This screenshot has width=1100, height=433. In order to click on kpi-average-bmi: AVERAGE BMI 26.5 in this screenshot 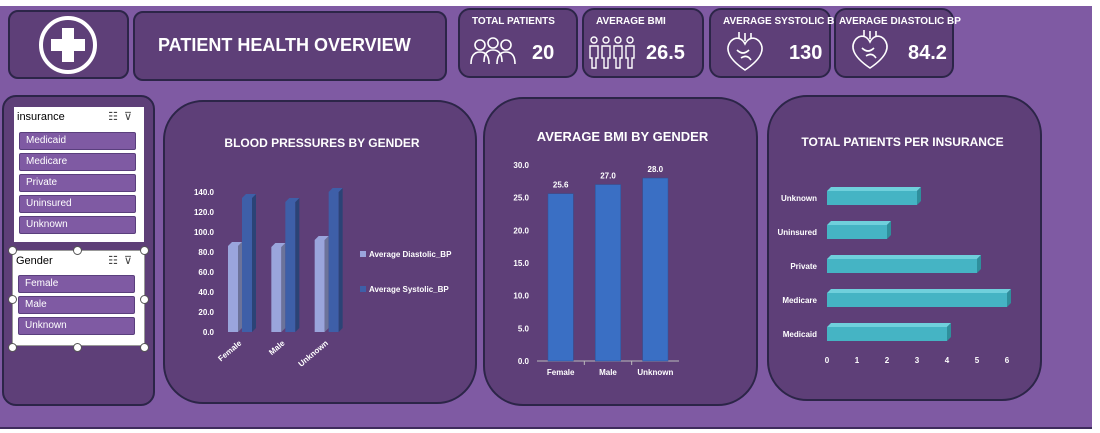, I will do `click(643, 43)`.